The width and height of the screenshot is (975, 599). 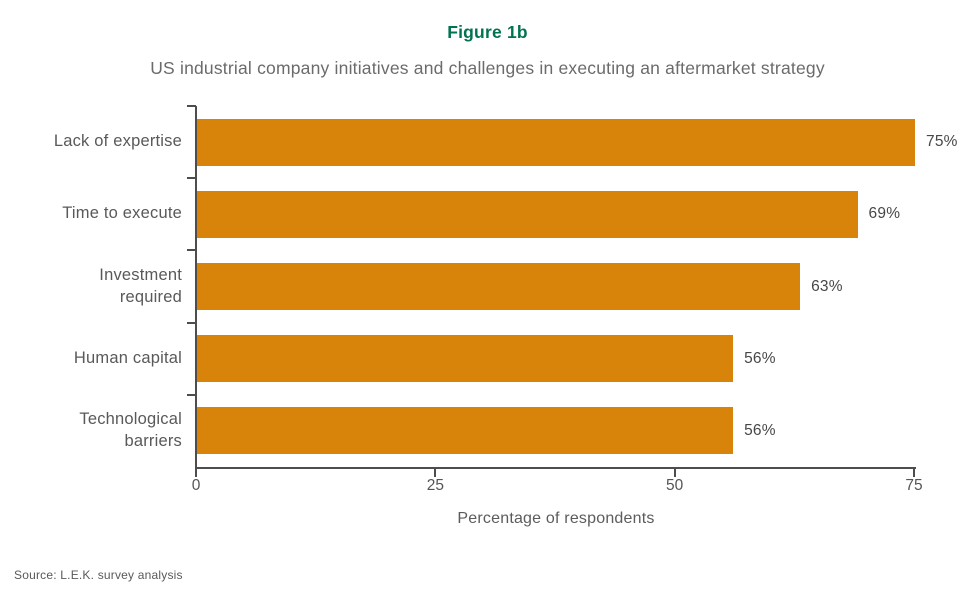 What do you see at coordinates (556, 518) in the screenshot?
I see `x-axis-title: Percentage of respondents` at bounding box center [556, 518].